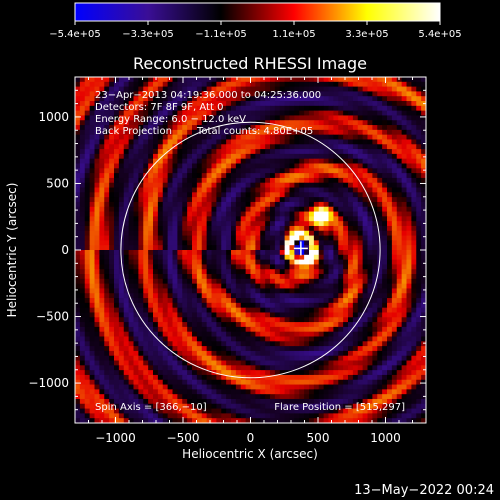 This screenshot has height=500, width=500. Describe the element at coordinates (53, 117) in the screenshot. I see `y-tick-label: 1000` at that location.